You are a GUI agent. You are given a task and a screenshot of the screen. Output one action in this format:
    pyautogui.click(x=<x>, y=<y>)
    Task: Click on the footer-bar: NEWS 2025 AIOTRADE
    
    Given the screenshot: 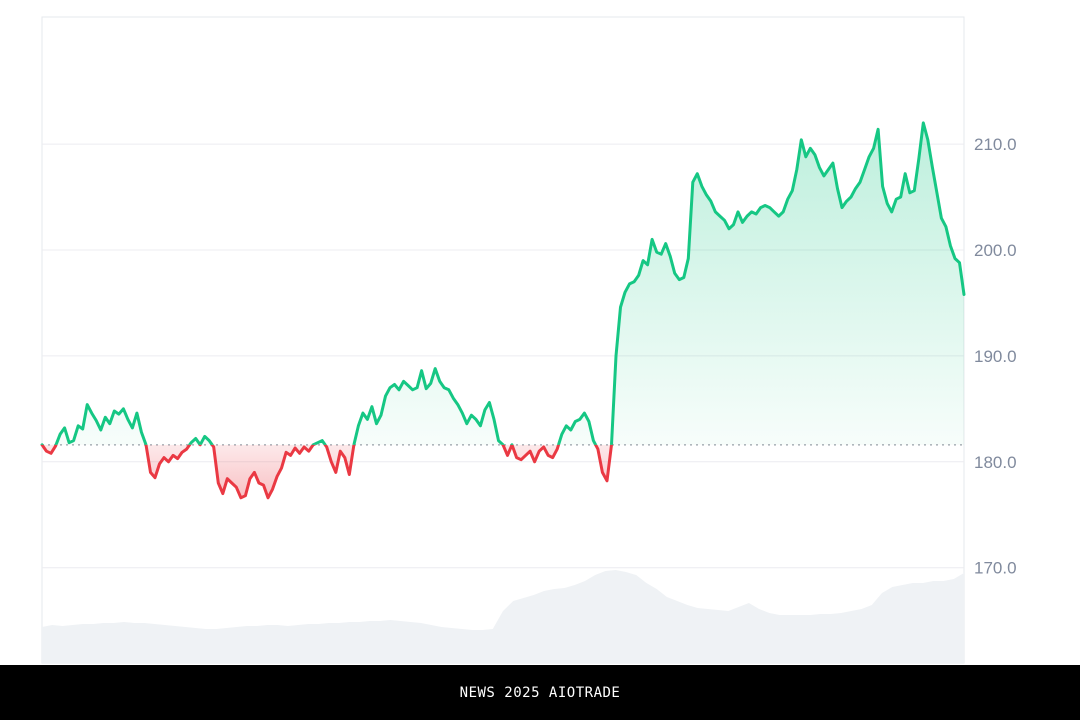 What is the action you would take?
    pyautogui.click(x=540, y=692)
    